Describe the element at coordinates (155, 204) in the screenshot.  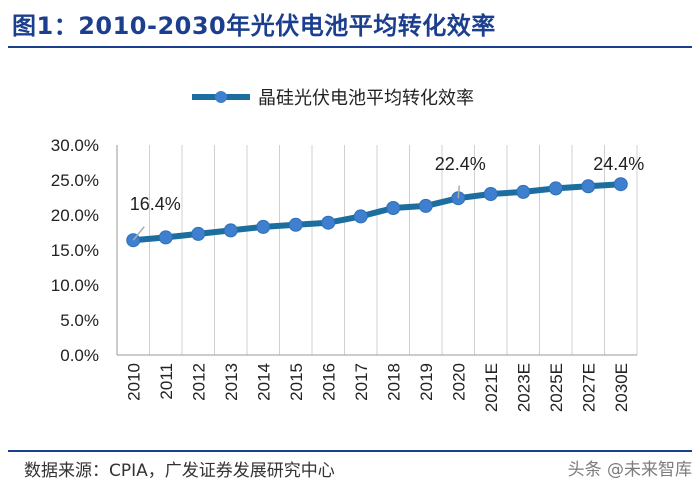
I see `data-label: 16.4%` at that location.